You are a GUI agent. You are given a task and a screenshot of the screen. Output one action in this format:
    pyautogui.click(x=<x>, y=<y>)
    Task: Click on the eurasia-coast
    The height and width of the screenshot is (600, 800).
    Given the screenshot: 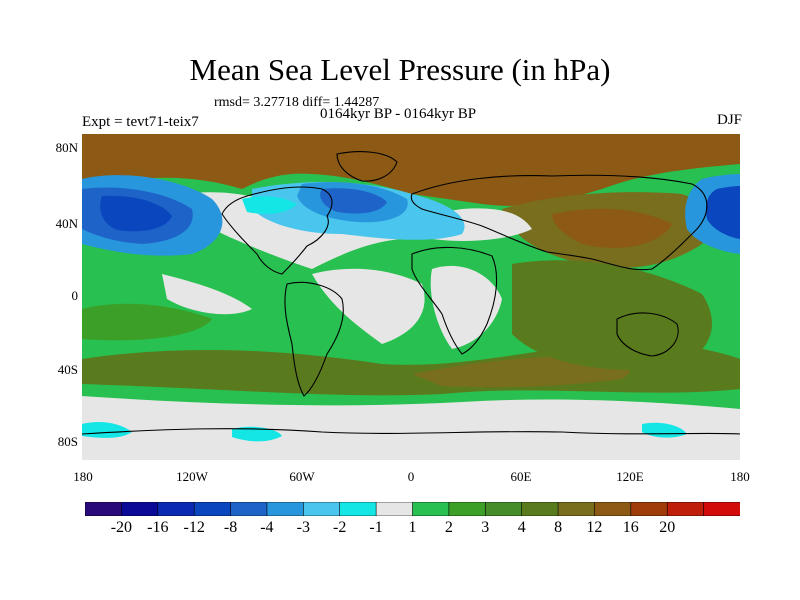 What is the action you would take?
    pyautogui.click(x=559, y=222)
    